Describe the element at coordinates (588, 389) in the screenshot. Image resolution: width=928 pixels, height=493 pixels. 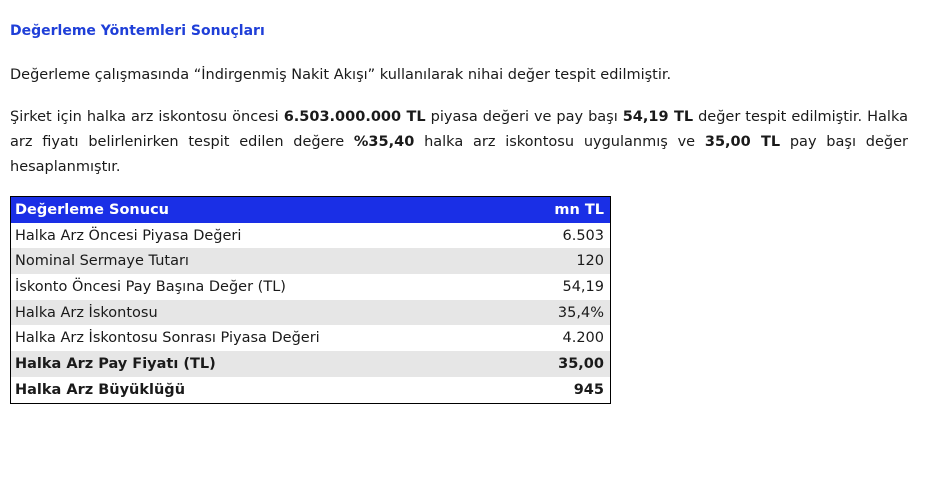
I see `row-value: 945` at that location.